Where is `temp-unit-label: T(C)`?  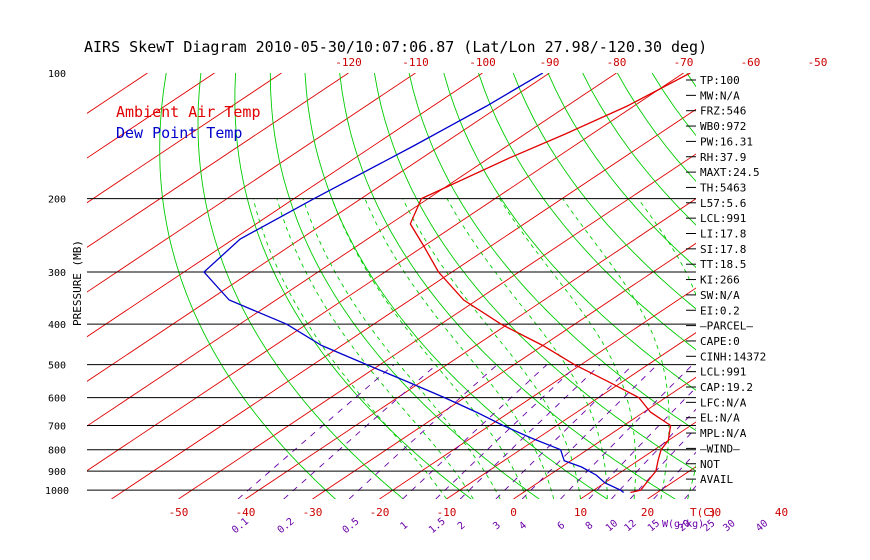 temp-unit-label: T(C) is located at coordinates (703, 512).